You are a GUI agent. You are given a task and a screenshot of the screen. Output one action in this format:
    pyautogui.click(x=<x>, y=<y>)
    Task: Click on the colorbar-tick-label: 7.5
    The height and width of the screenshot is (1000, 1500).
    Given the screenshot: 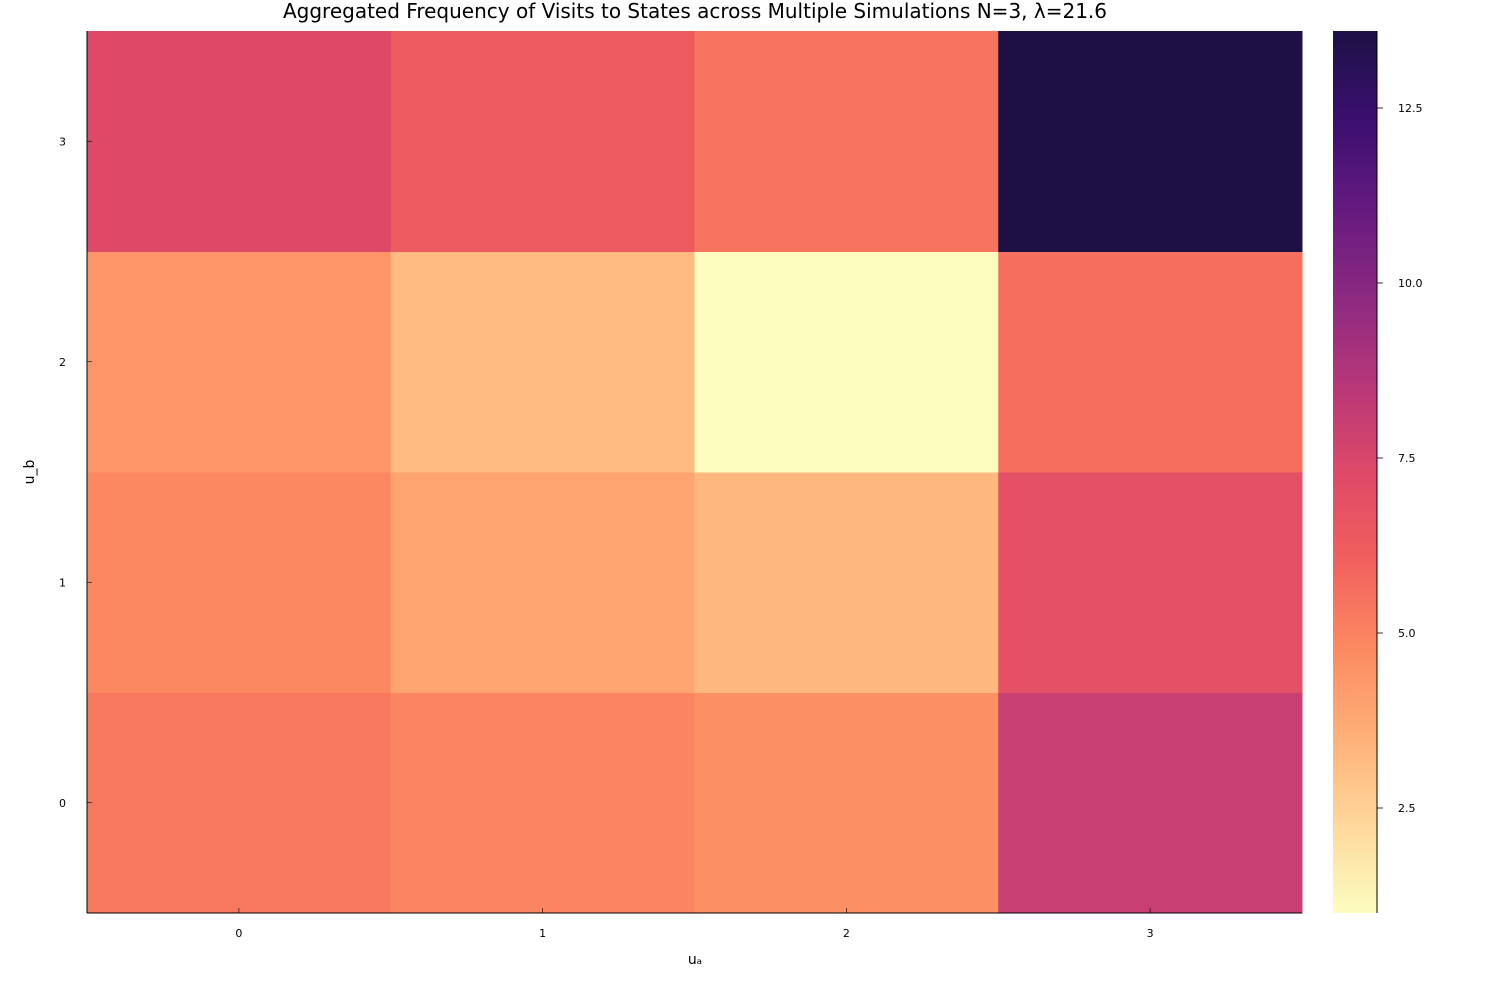 What is the action you would take?
    pyautogui.click(x=1407, y=458)
    